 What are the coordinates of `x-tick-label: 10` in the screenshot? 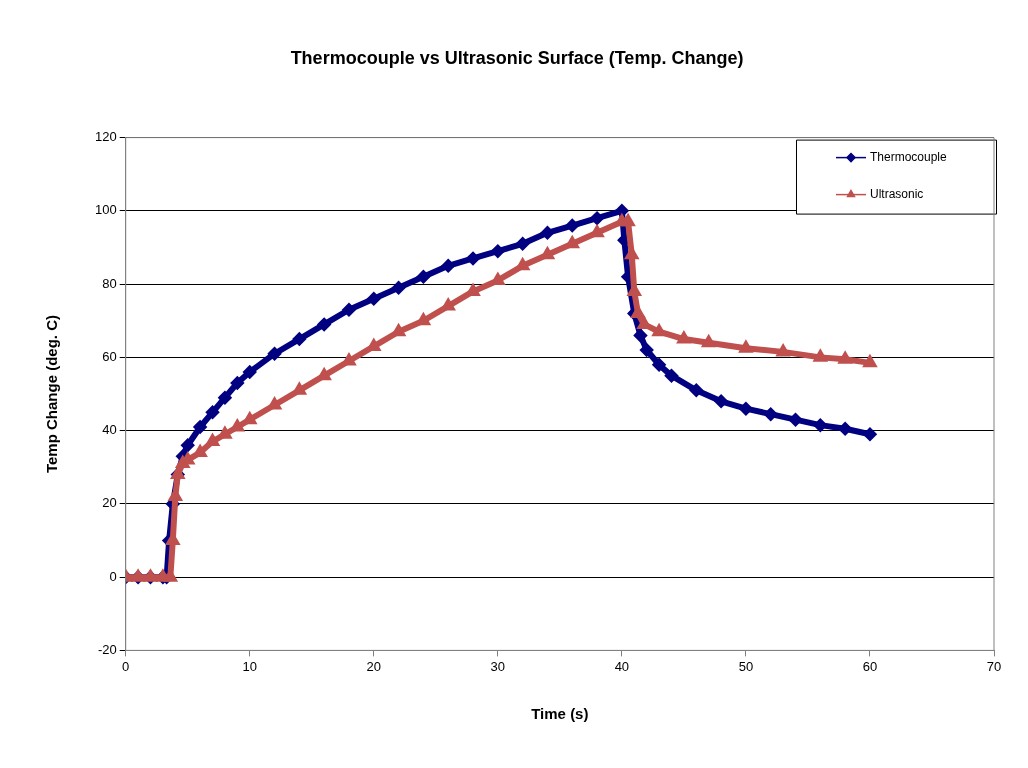 It's located at (249, 666).